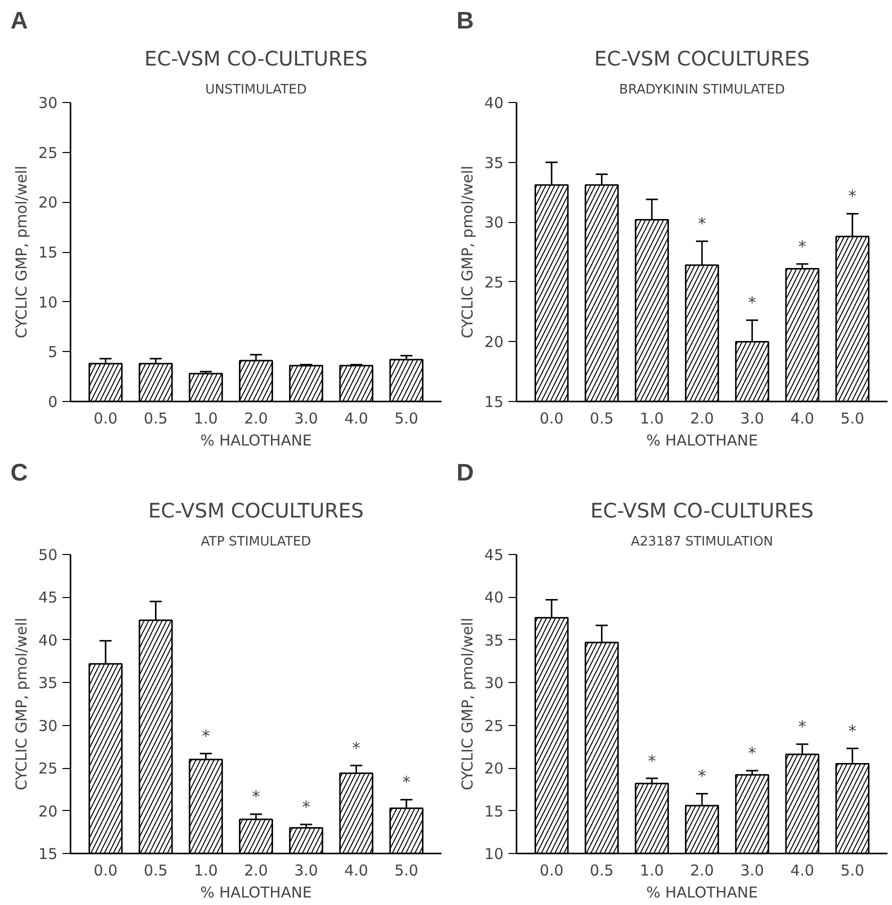  Describe the element at coordinates (53, 352) in the screenshot. I see `y-tick-label: 5` at that location.